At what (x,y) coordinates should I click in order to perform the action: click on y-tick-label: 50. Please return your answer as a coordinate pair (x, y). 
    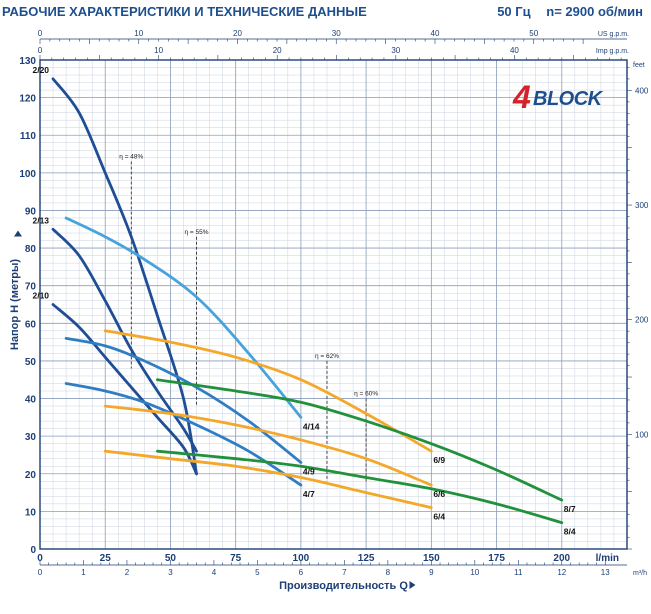
    Looking at the image, I should click on (31, 362).